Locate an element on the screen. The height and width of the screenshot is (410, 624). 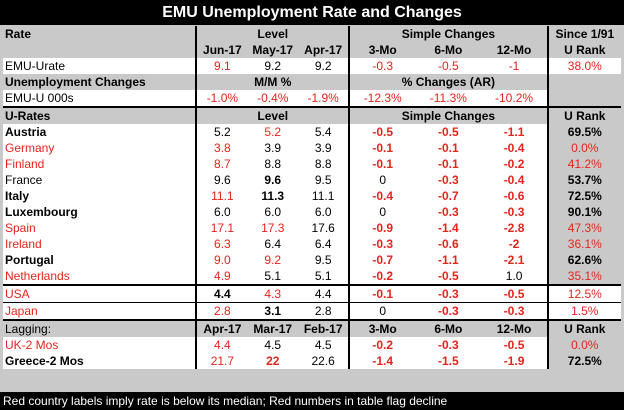
table-row: Japan 2.8 3.1 2.8 0 -0.3 -0.3 1.5% is located at coordinates (312, 311).